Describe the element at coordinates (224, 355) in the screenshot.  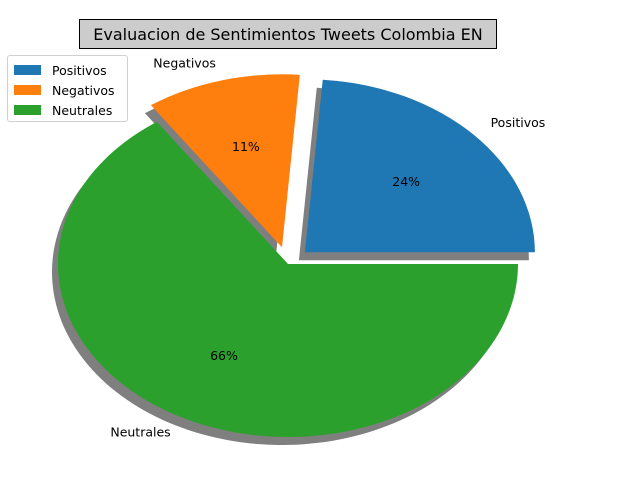
I see `percent-label-neutrales: 66%` at that location.